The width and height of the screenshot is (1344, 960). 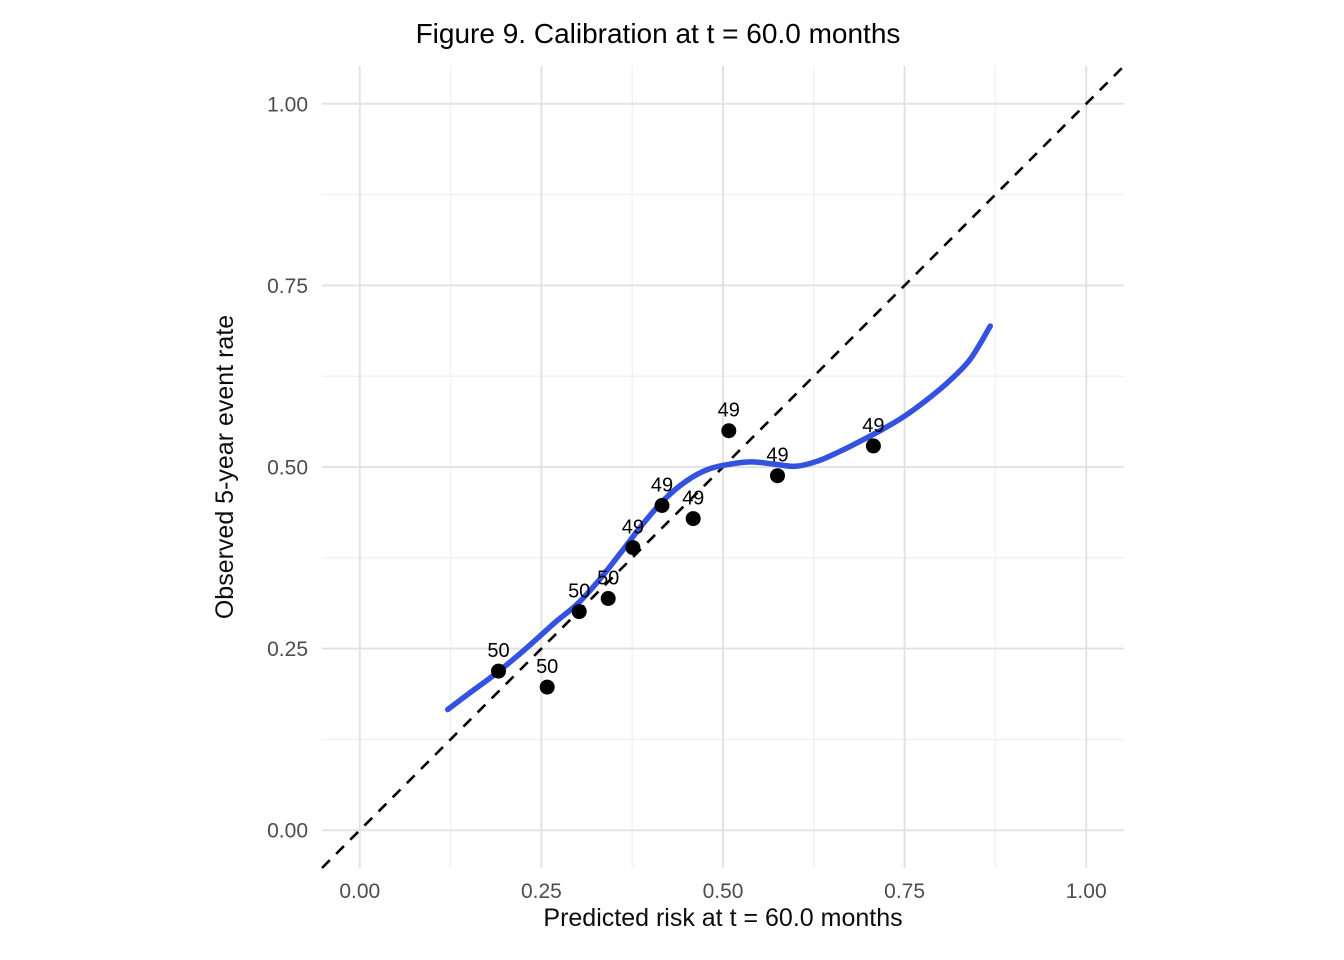 I want to click on x-tick-label: 1.00, so click(x=1086, y=891).